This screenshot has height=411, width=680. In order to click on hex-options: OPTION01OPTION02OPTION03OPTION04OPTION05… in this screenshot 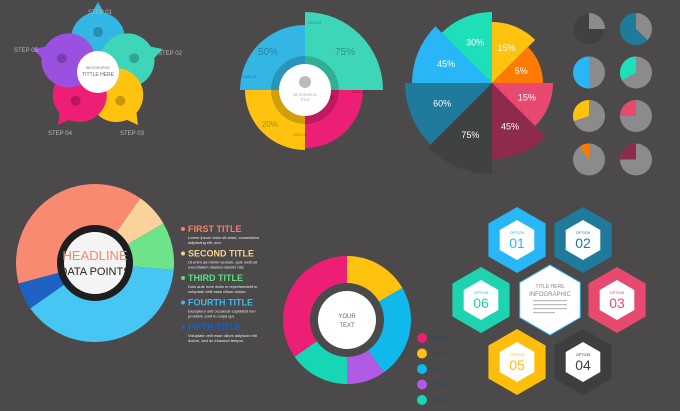, I will do `click(549, 301)`.